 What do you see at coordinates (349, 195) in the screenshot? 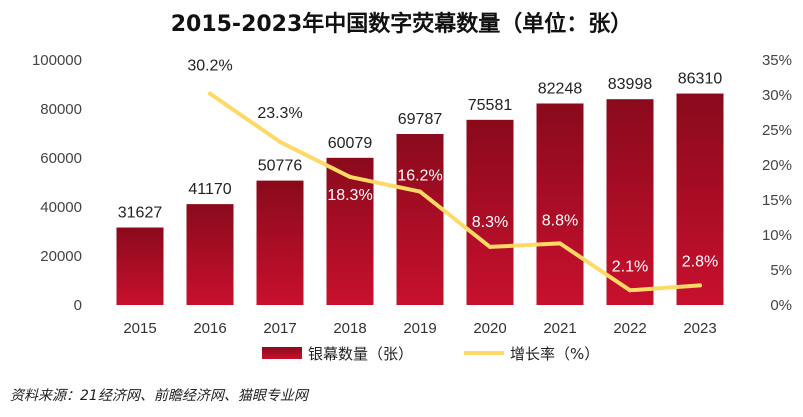
I see `rate-value-label: 18.3%` at bounding box center [349, 195].